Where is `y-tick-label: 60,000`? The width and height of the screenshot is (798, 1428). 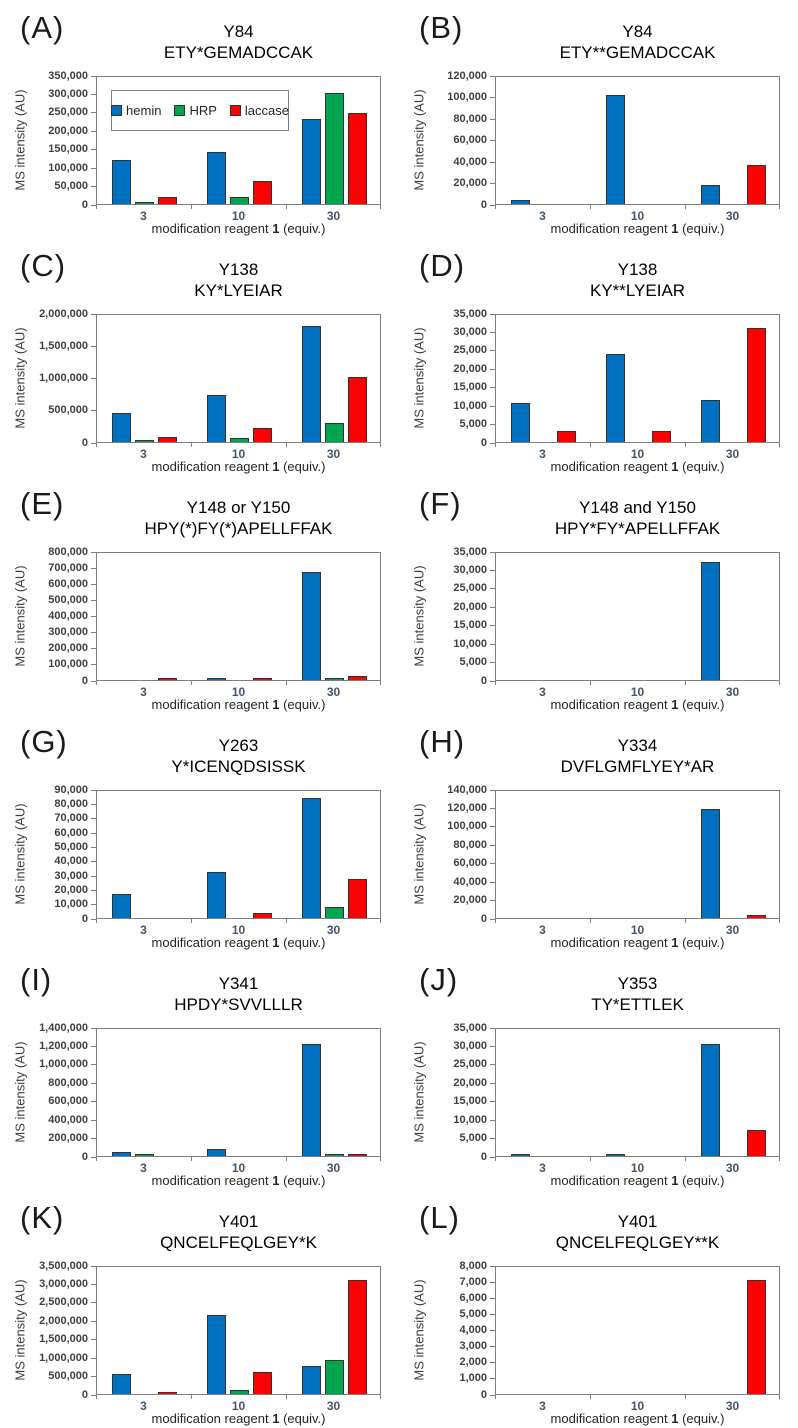 y-tick-label: 60,000 is located at coordinates (470, 863).